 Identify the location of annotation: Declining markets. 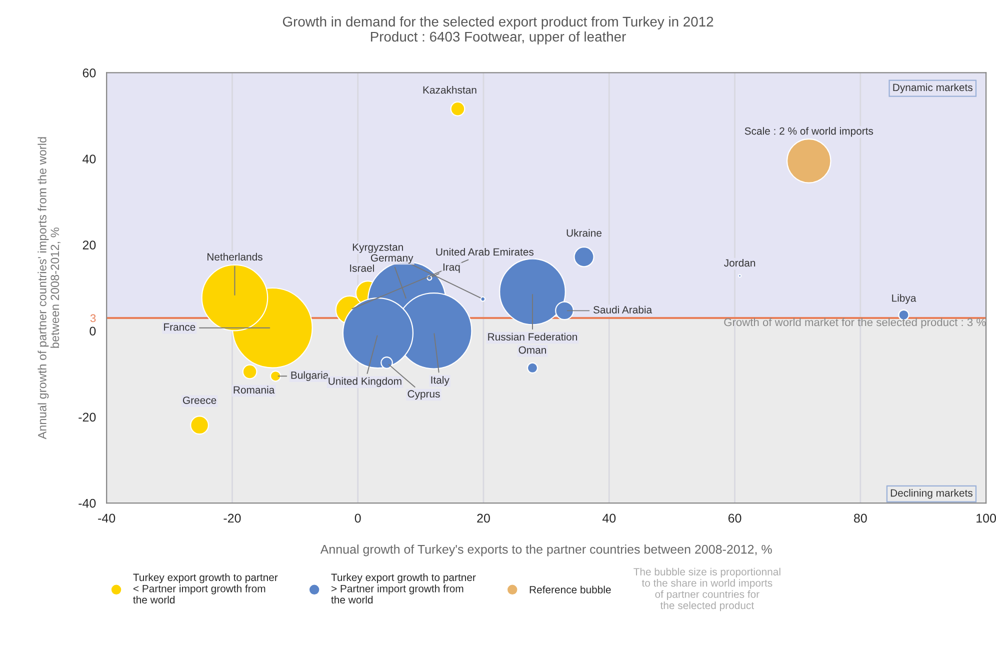
(931, 494).